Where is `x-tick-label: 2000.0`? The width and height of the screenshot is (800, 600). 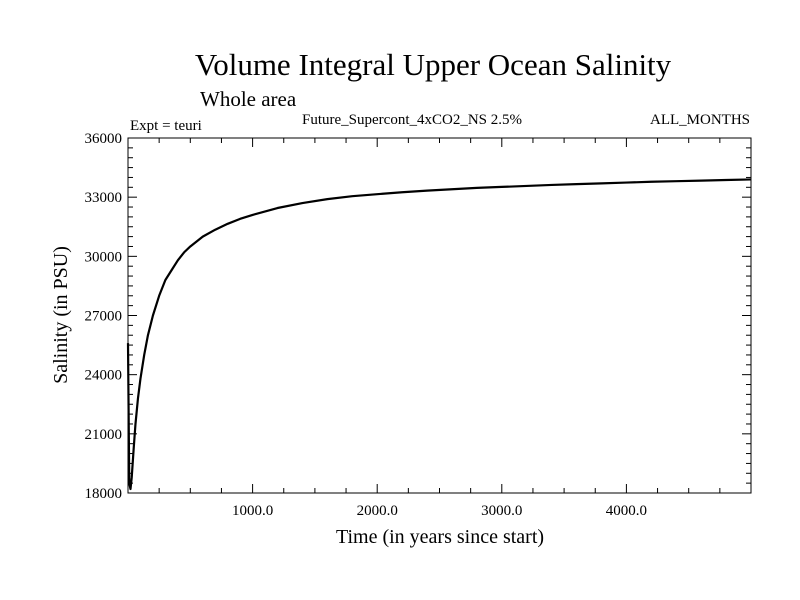
x-tick-label: 2000.0 is located at coordinates (377, 511).